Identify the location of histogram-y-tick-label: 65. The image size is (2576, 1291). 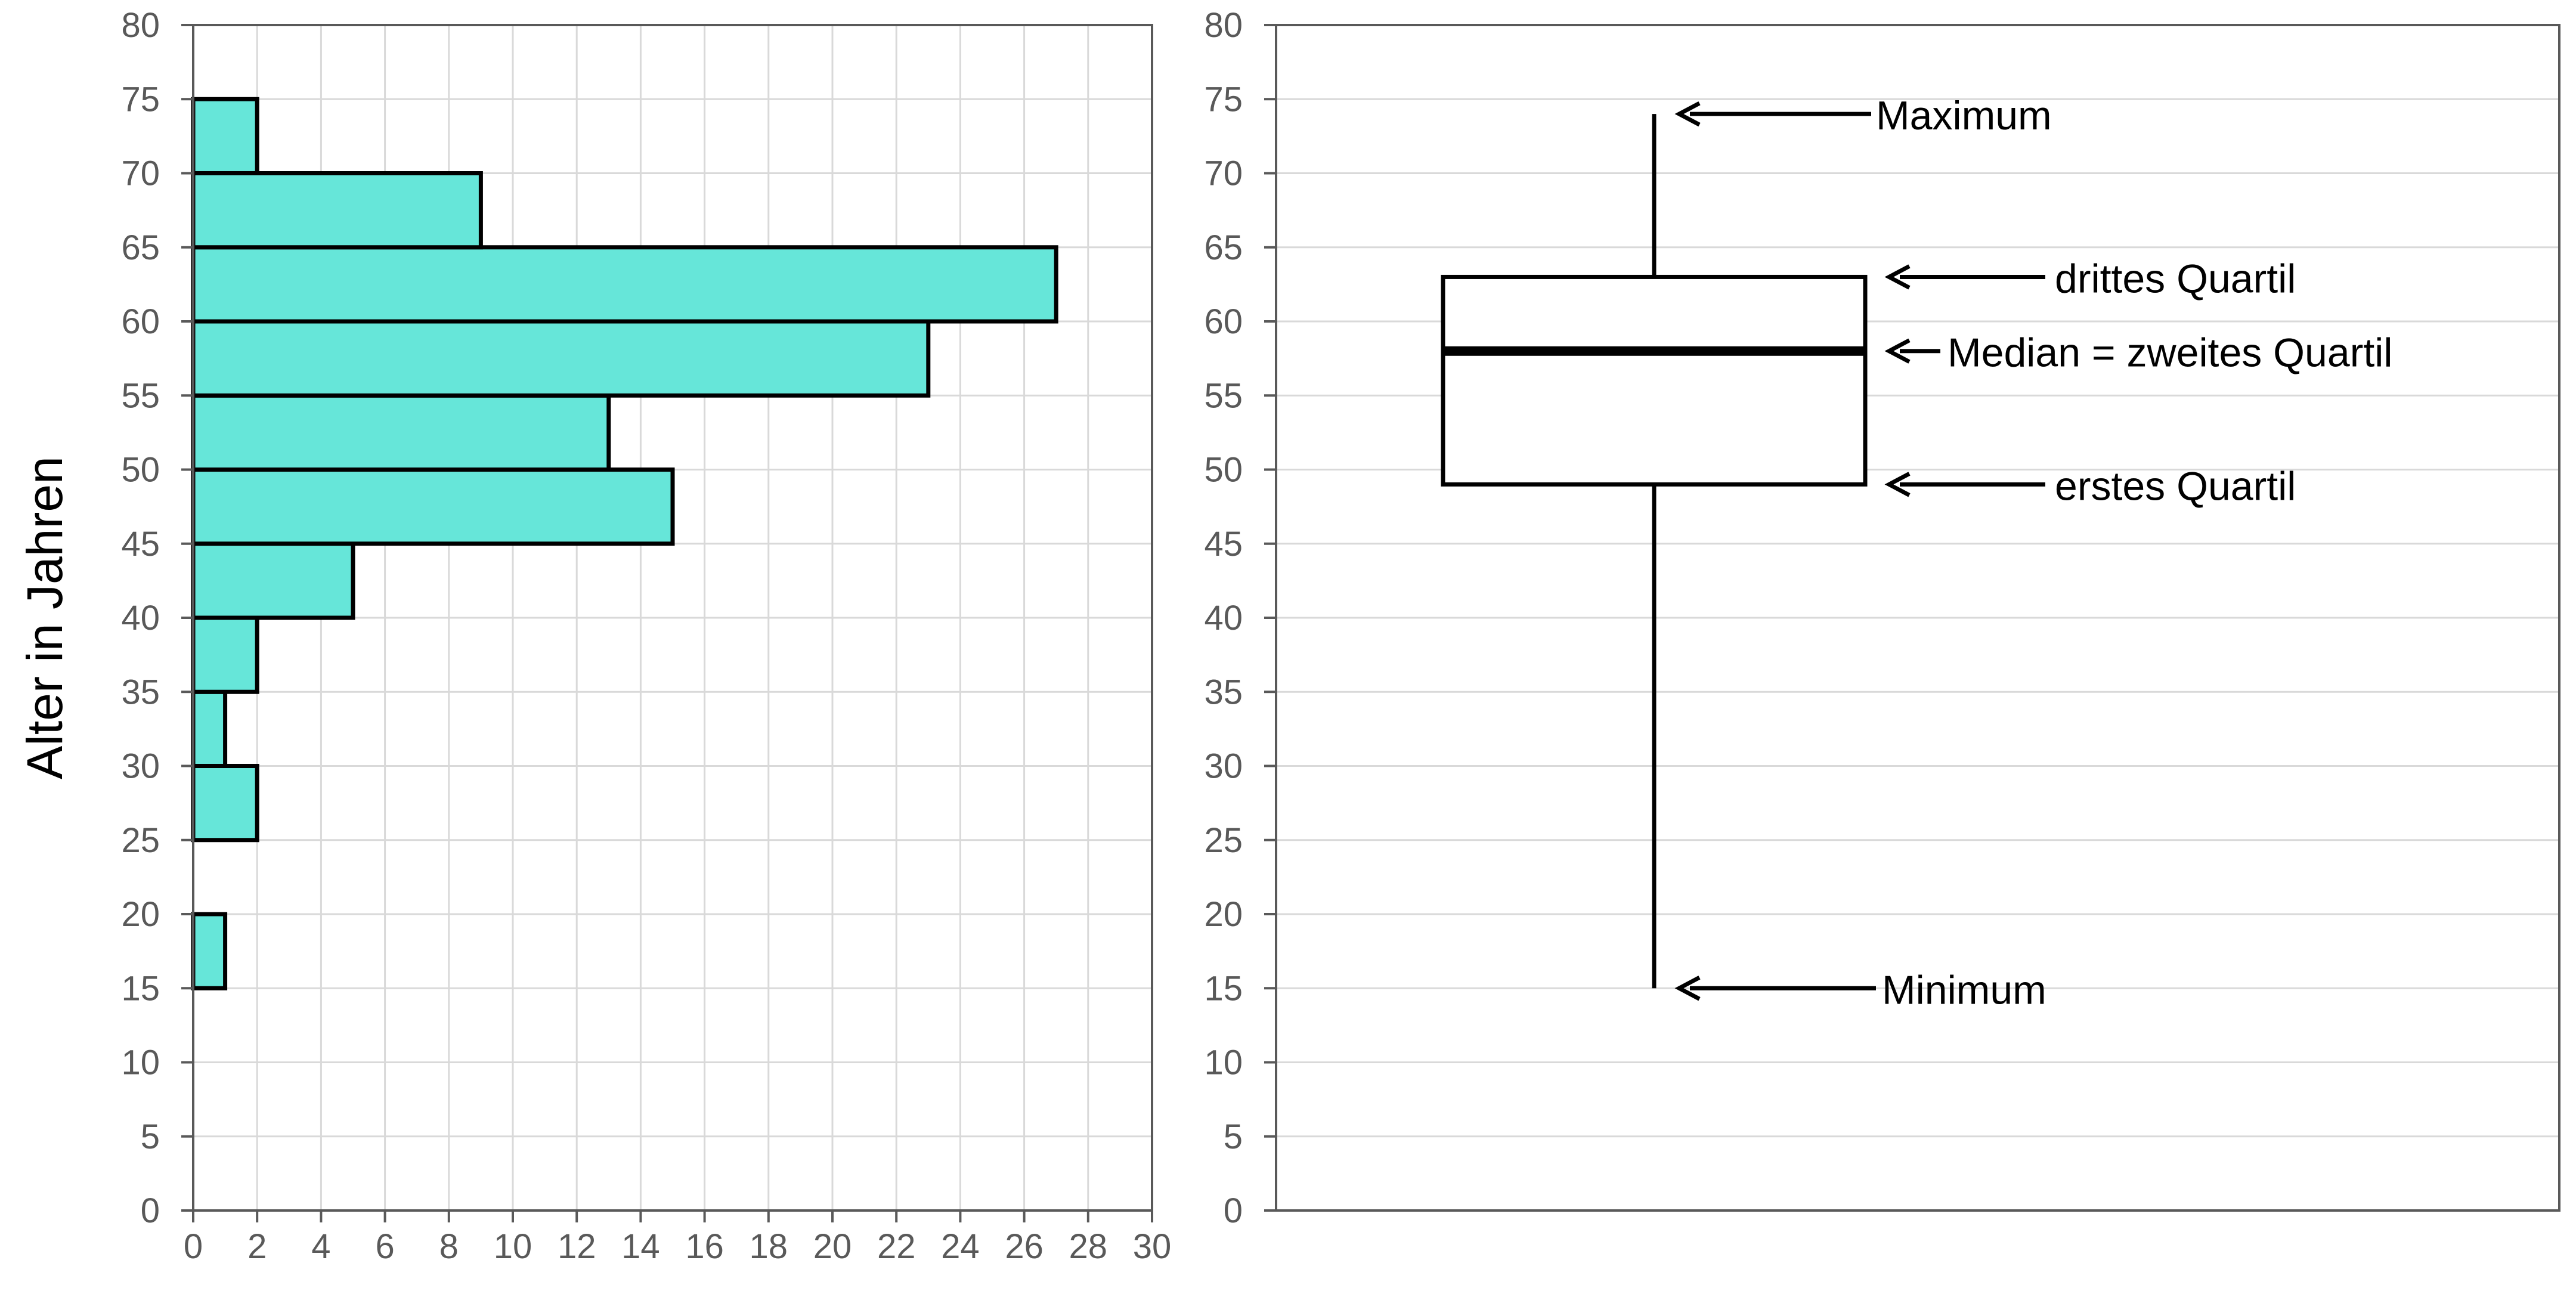
(140, 247).